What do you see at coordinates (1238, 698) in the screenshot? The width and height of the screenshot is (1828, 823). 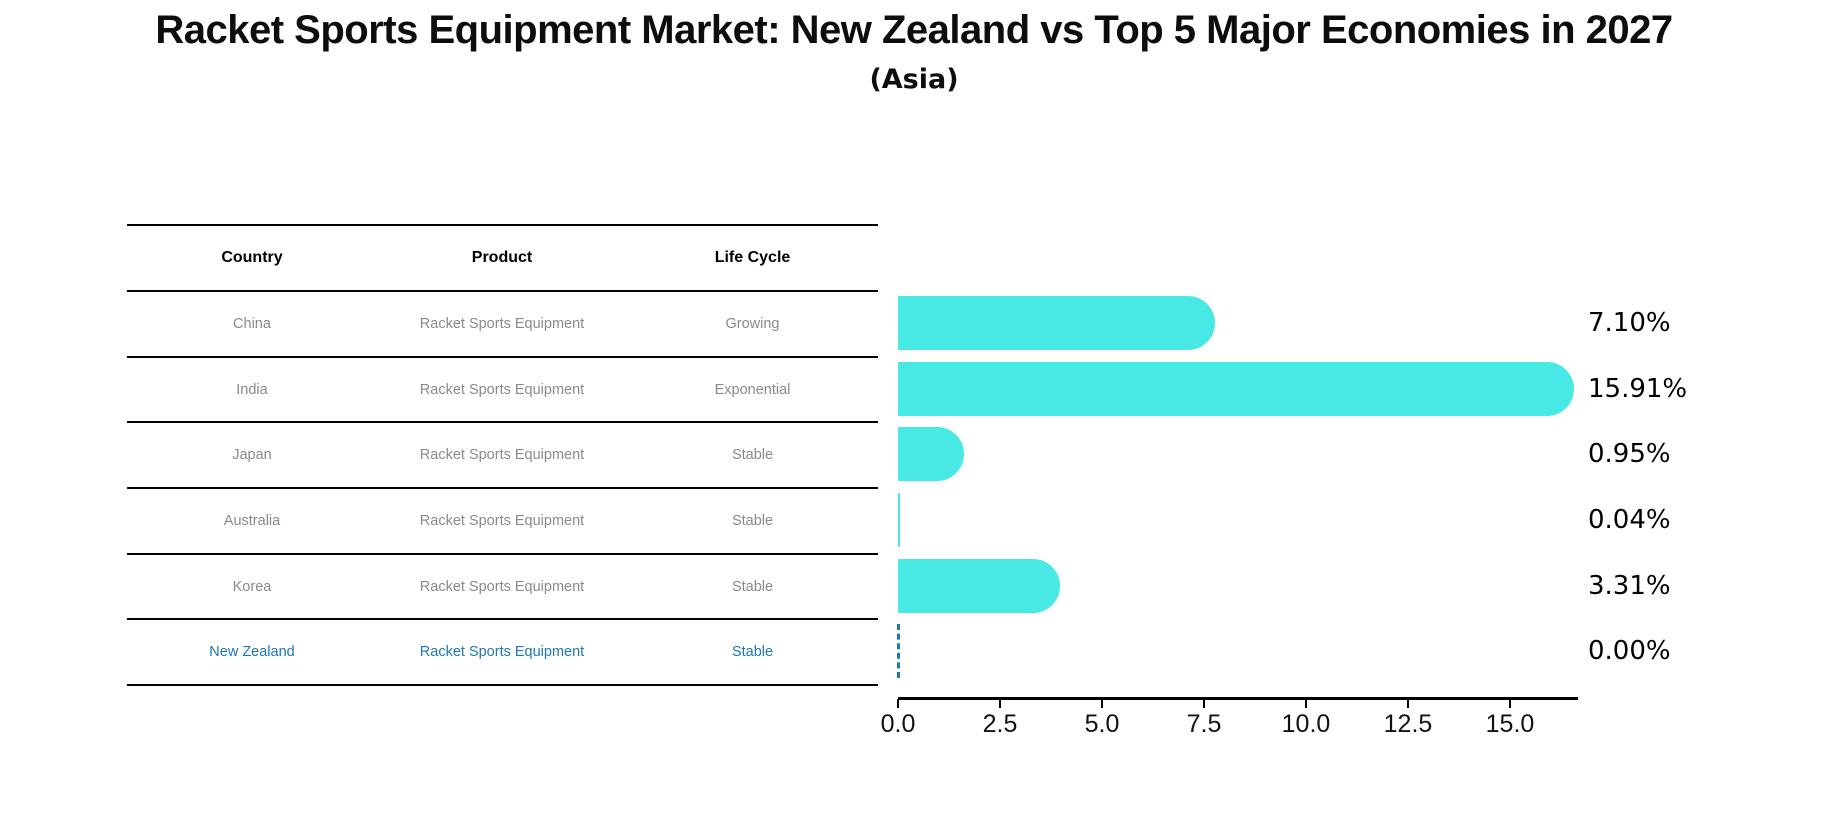 I see `x-axis-line` at bounding box center [1238, 698].